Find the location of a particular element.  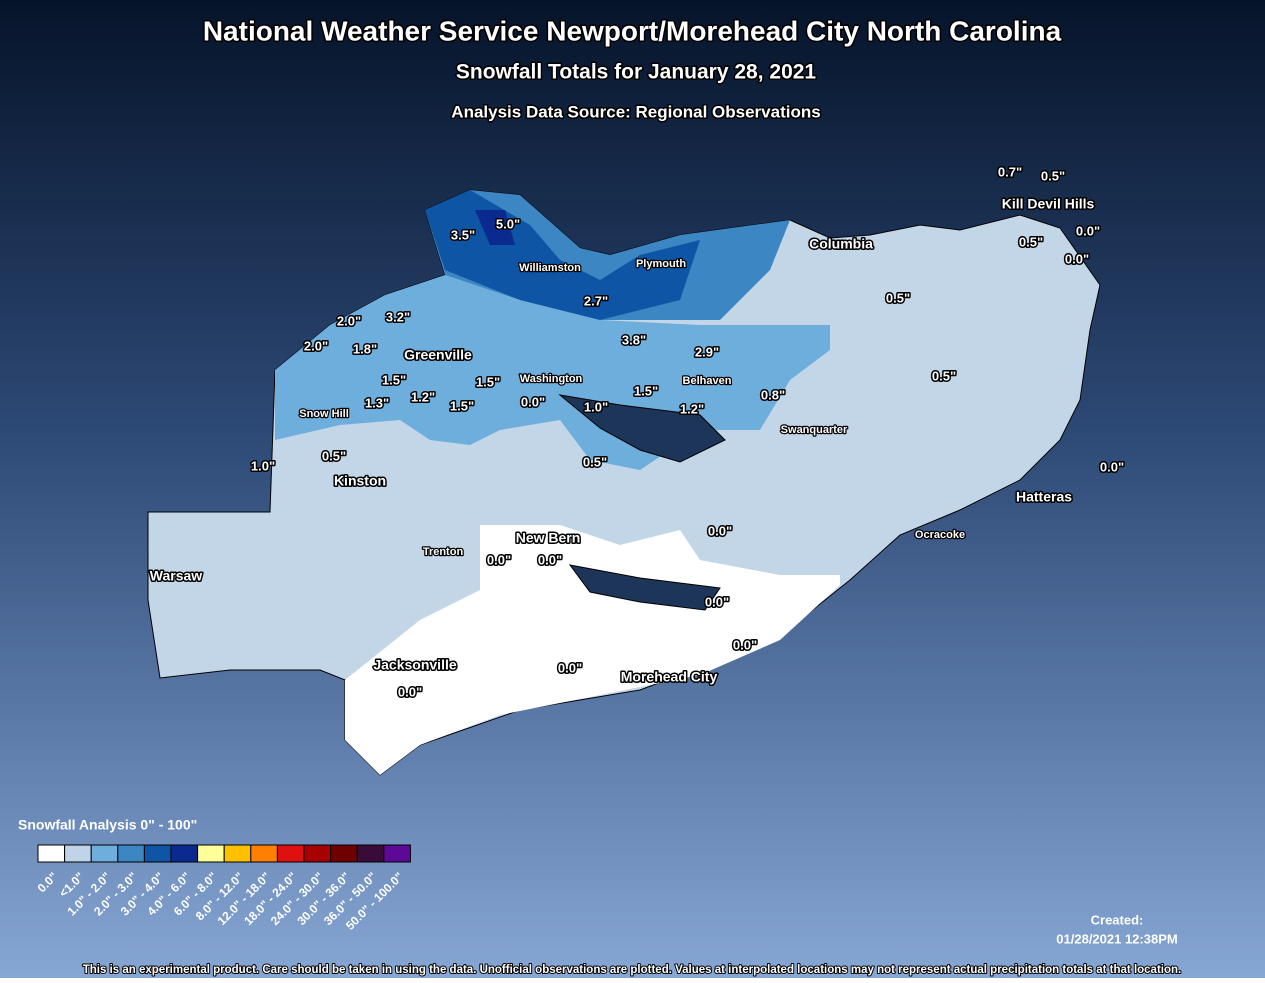

created-label: Created: is located at coordinates (1117, 919).